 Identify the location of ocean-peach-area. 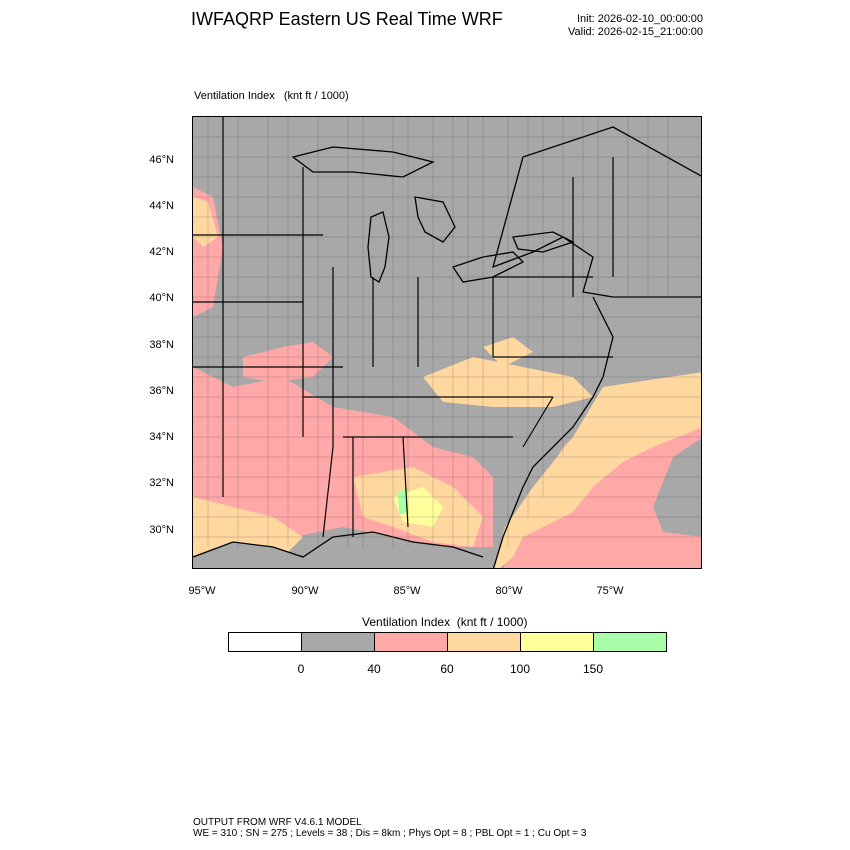
(597, 470).